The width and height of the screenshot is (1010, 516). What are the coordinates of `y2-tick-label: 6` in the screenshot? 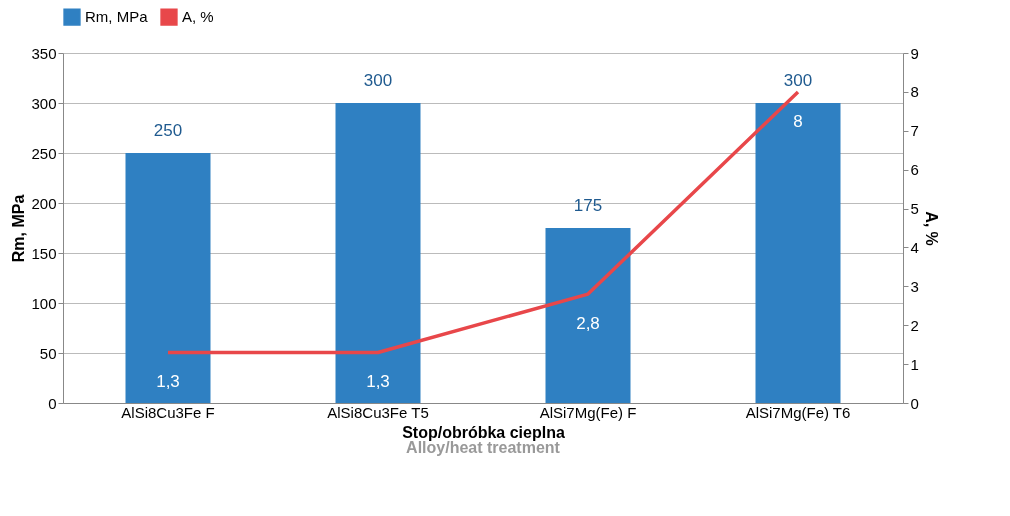 It's located at (914, 170).